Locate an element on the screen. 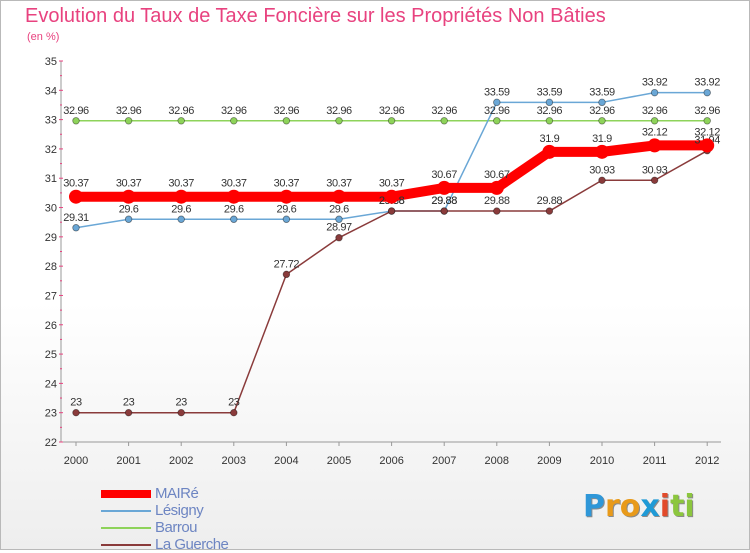 Image resolution: width=750 pixels, height=553 pixels. x-tick-label: 2007 is located at coordinates (444, 461).